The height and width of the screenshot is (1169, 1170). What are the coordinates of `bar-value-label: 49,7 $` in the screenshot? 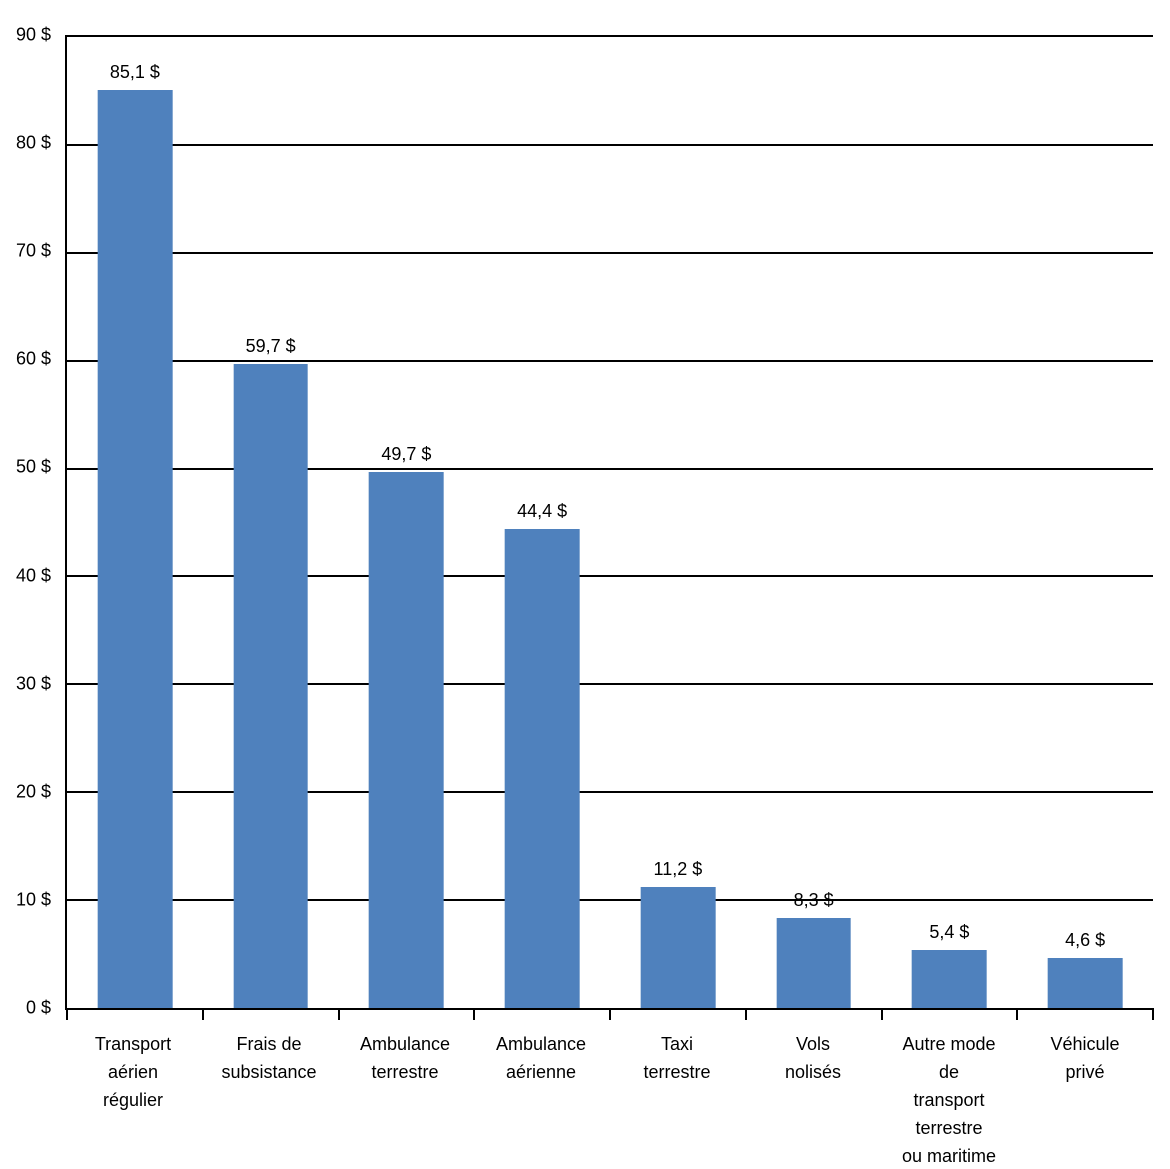 It's located at (406, 453).